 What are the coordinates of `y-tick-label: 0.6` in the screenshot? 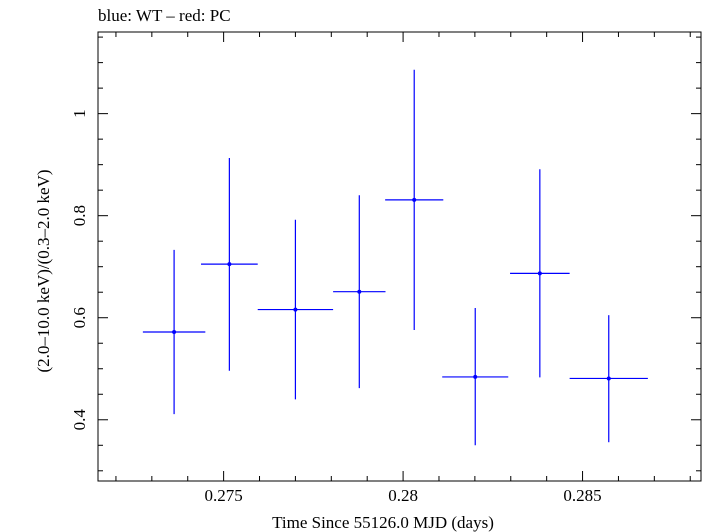 It's located at (79, 317).